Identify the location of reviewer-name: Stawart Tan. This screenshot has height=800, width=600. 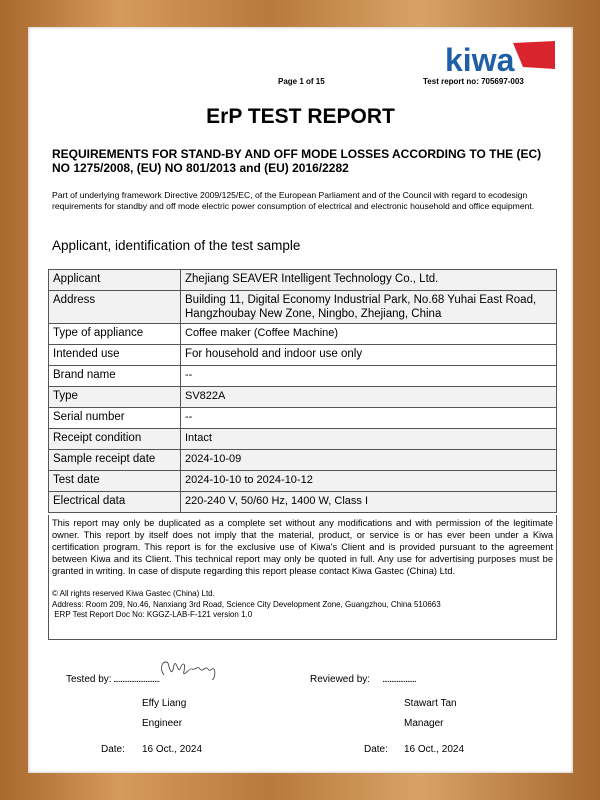
(430, 703).